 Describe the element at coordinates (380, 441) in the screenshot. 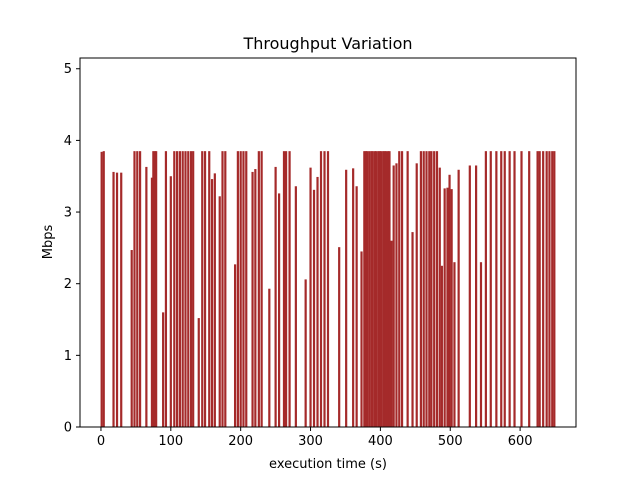

I see `x-tick-label: 400` at that location.